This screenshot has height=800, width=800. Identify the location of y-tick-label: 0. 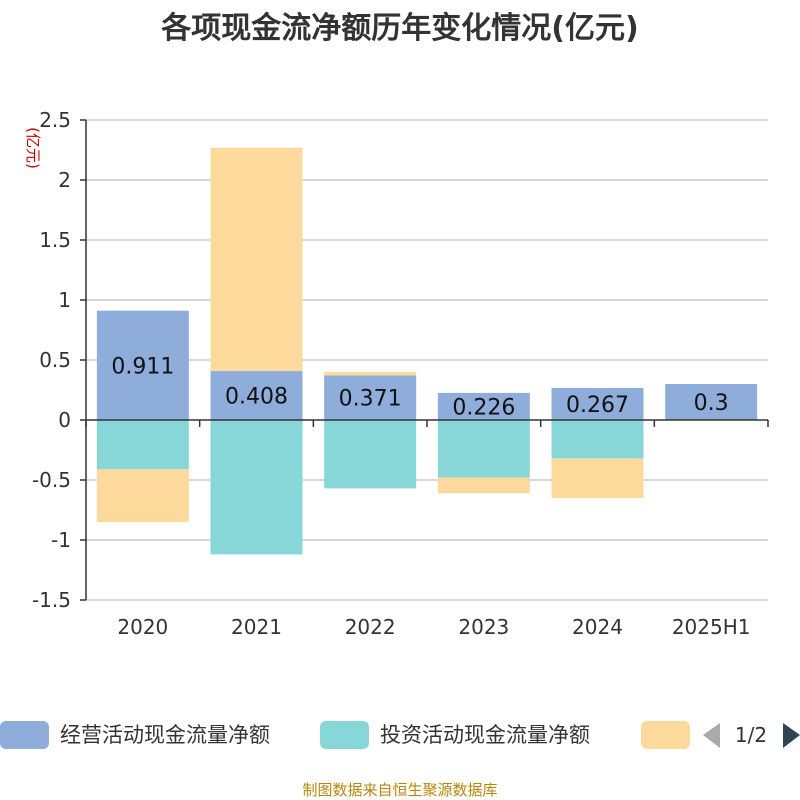
(64, 420).